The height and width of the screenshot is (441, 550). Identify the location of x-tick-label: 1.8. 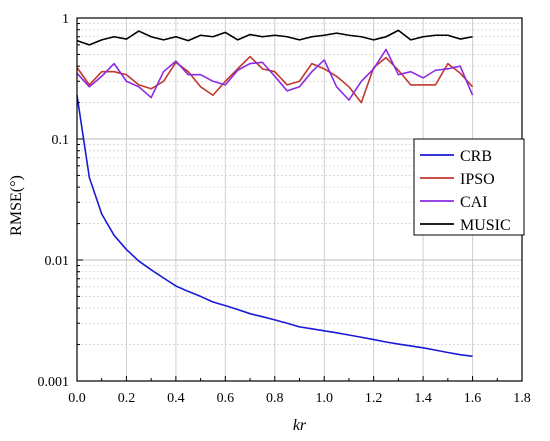
(522, 398).